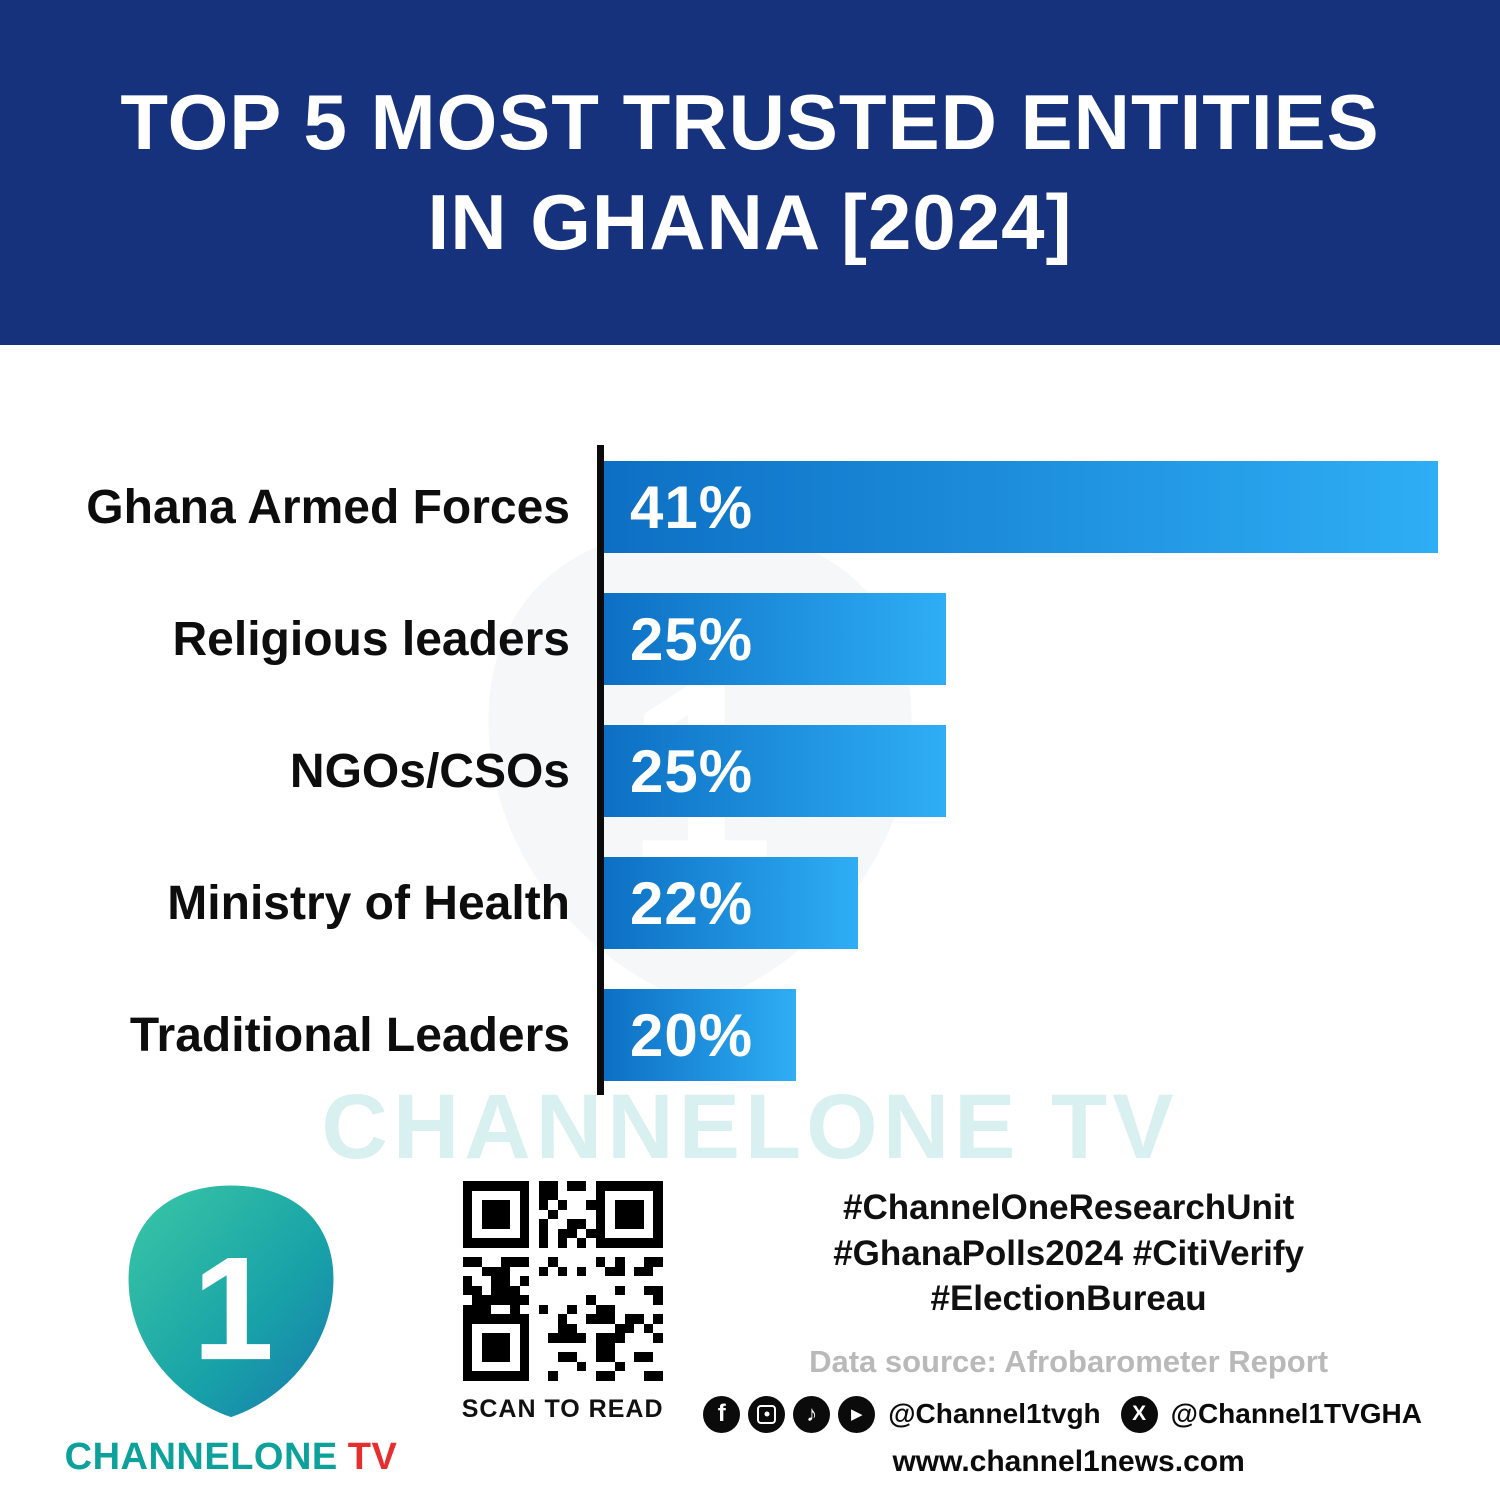 Image resolution: width=1500 pixels, height=1500 pixels. What do you see at coordinates (722, 1414) in the screenshot?
I see `facebook-icon` at bounding box center [722, 1414].